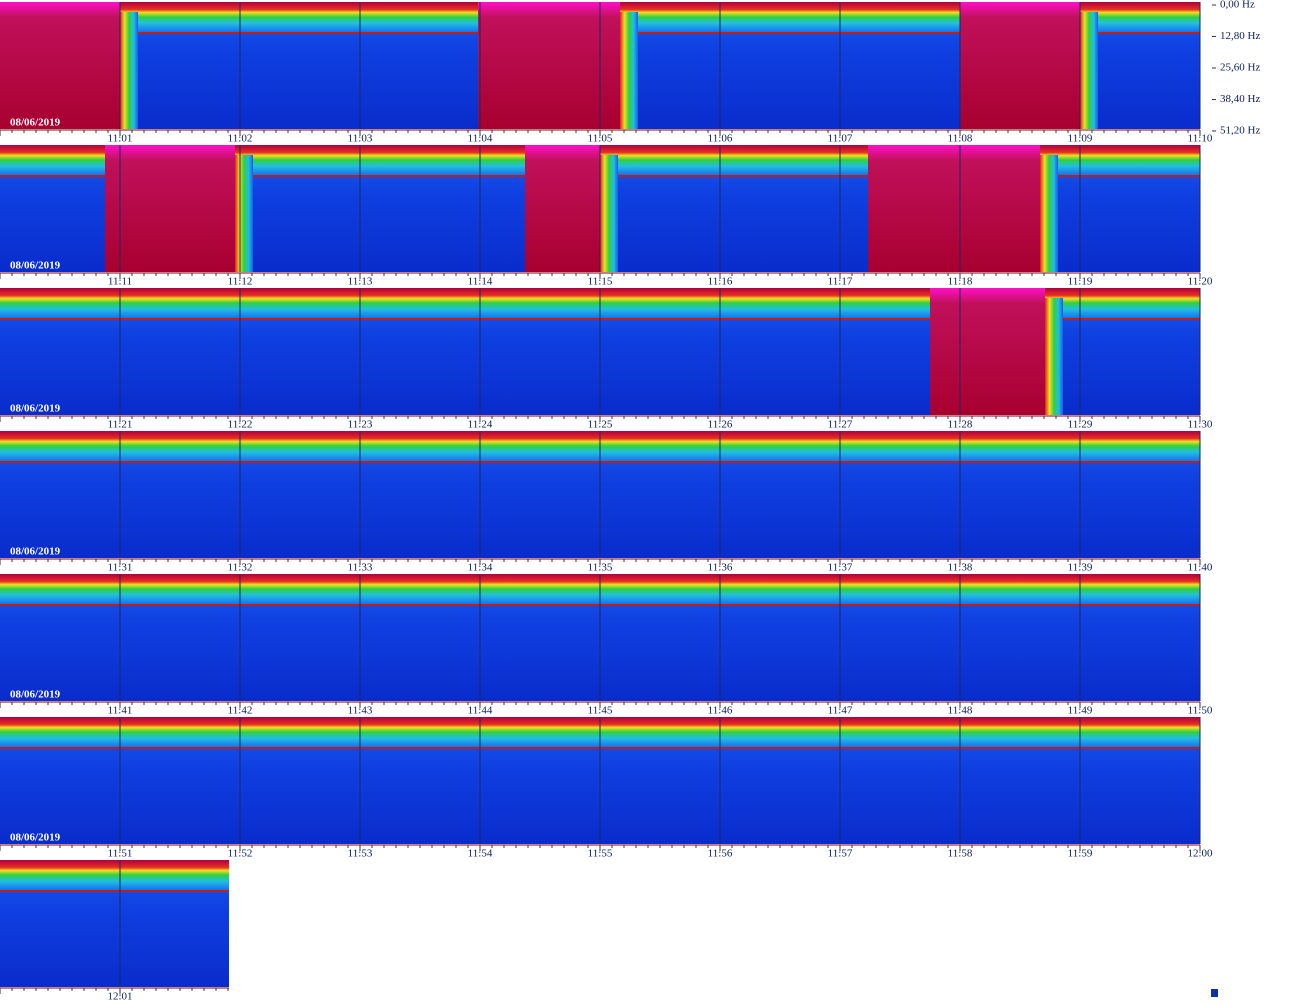 The image size is (1303, 1004). What do you see at coordinates (360, 711) in the screenshot?
I see `time-label: 11:43` at bounding box center [360, 711].